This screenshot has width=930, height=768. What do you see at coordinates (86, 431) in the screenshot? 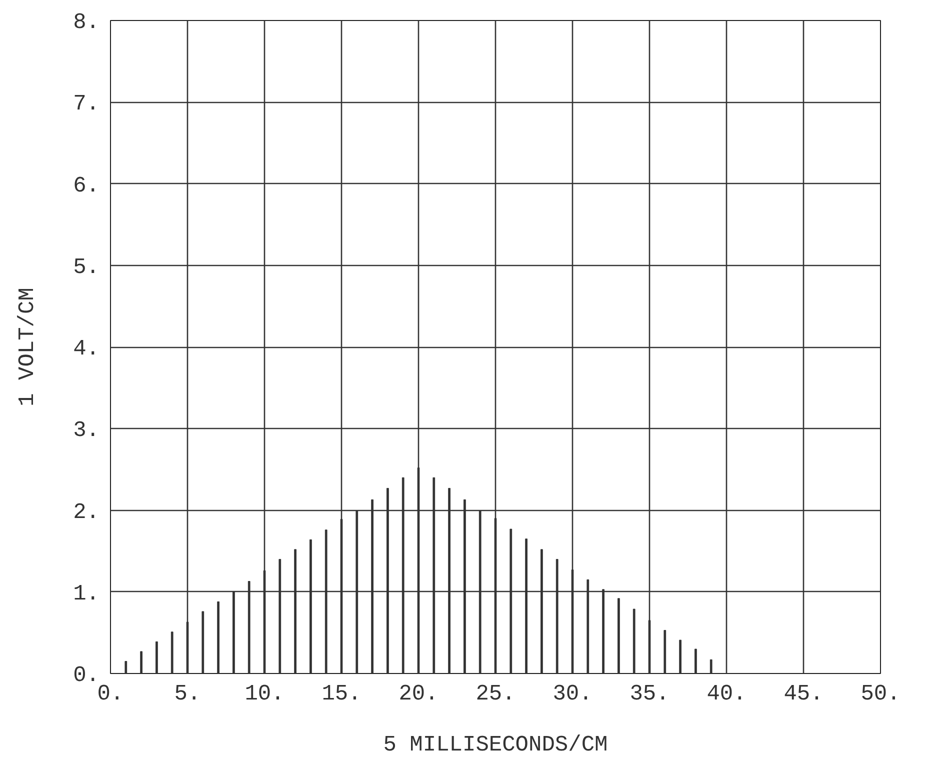
I see `y-tick-label: 3.` at bounding box center [86, 431].